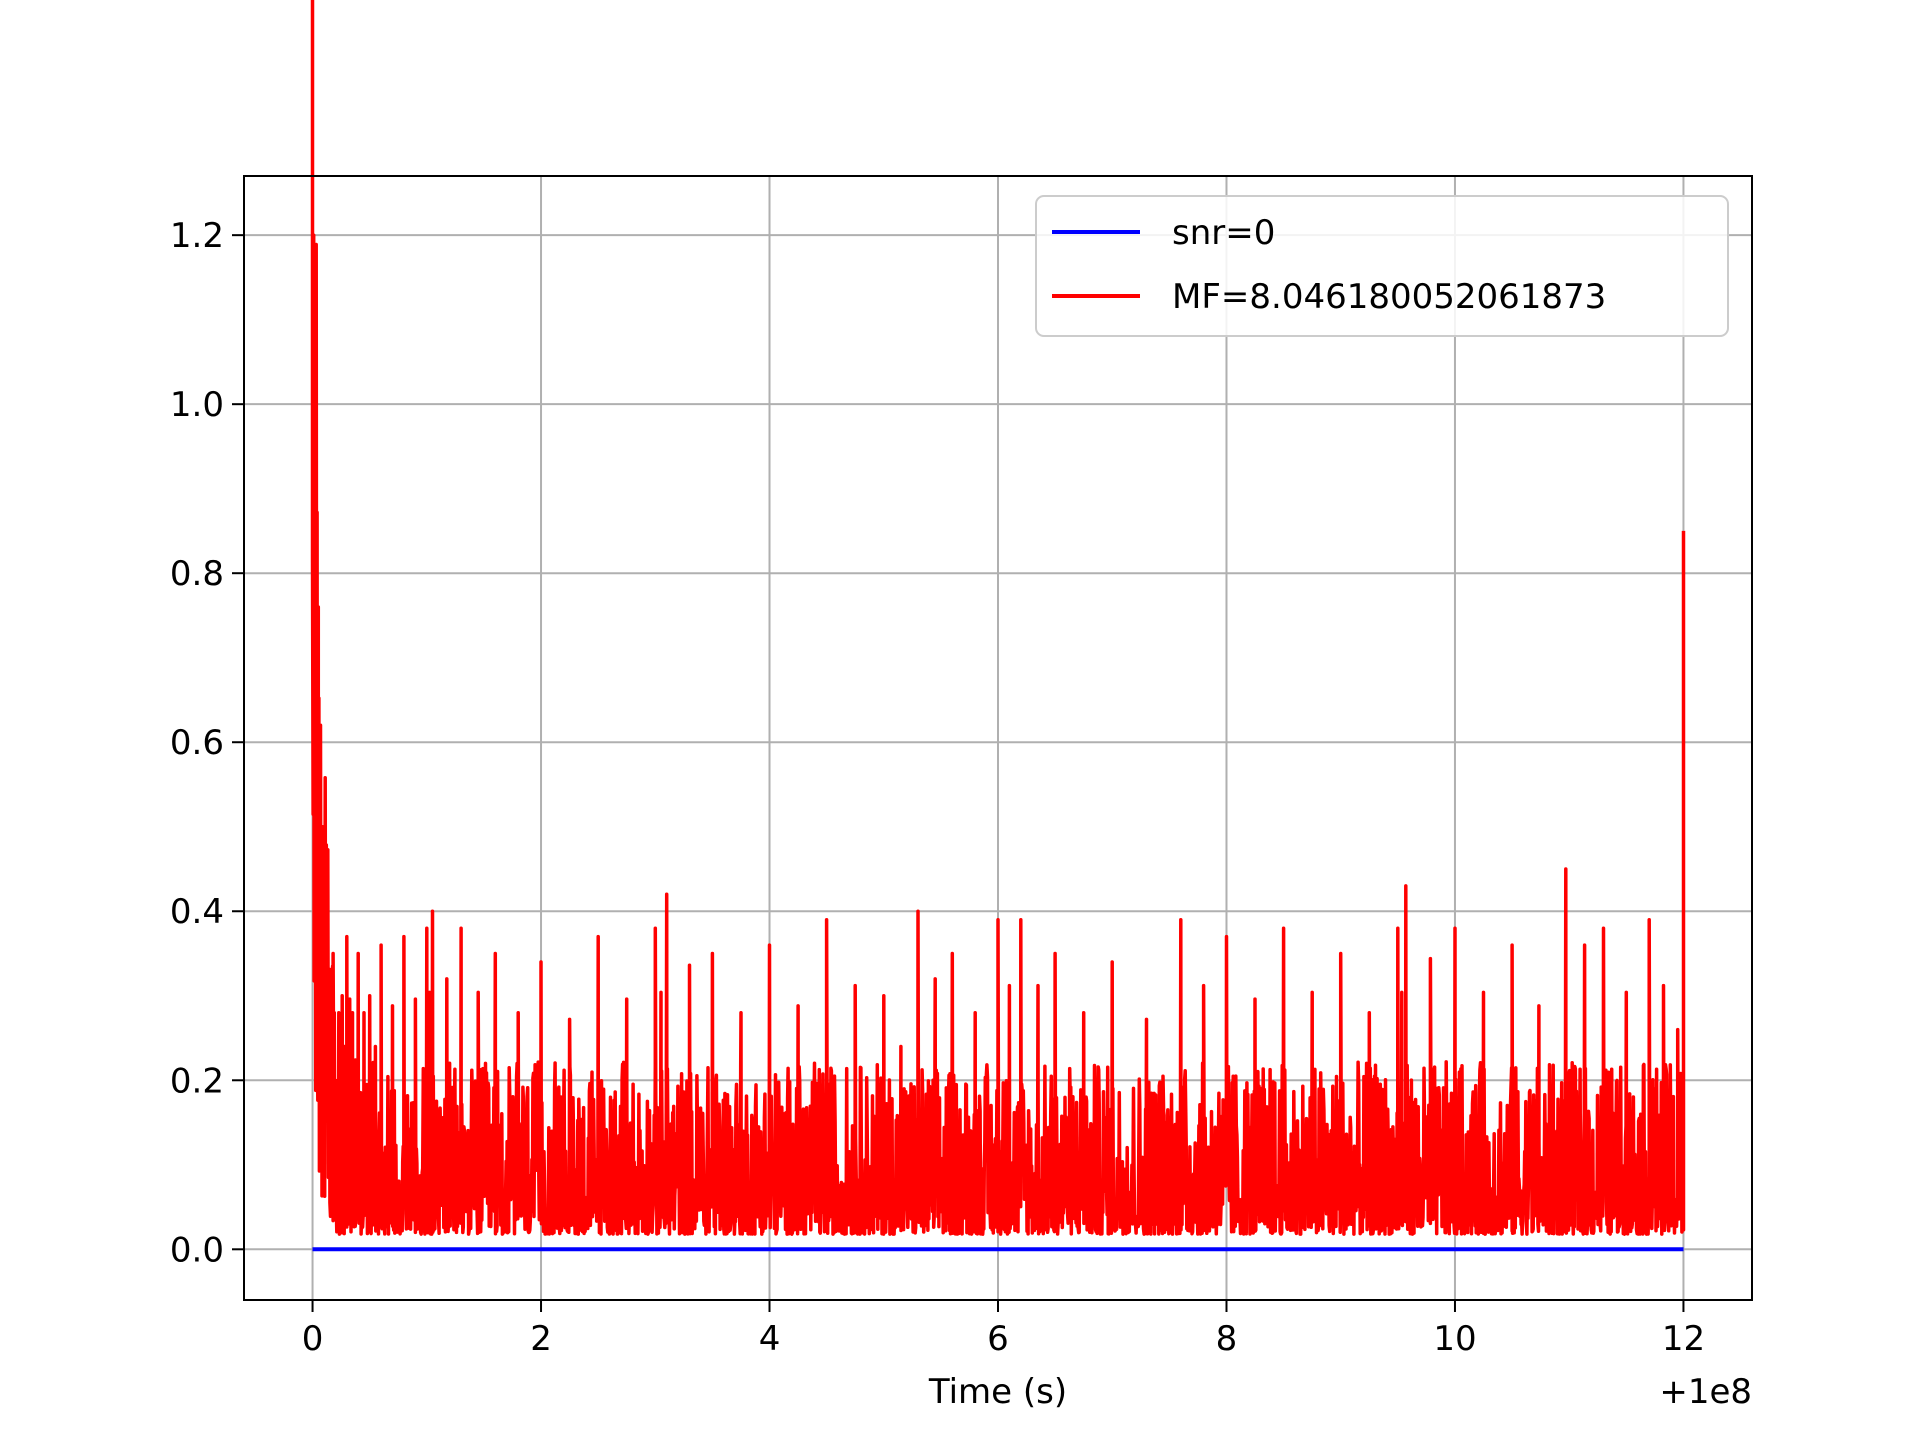 This screenshot has height=1440, width=1920. I want to click on legend-label: snr=0, so click(1223, 233).